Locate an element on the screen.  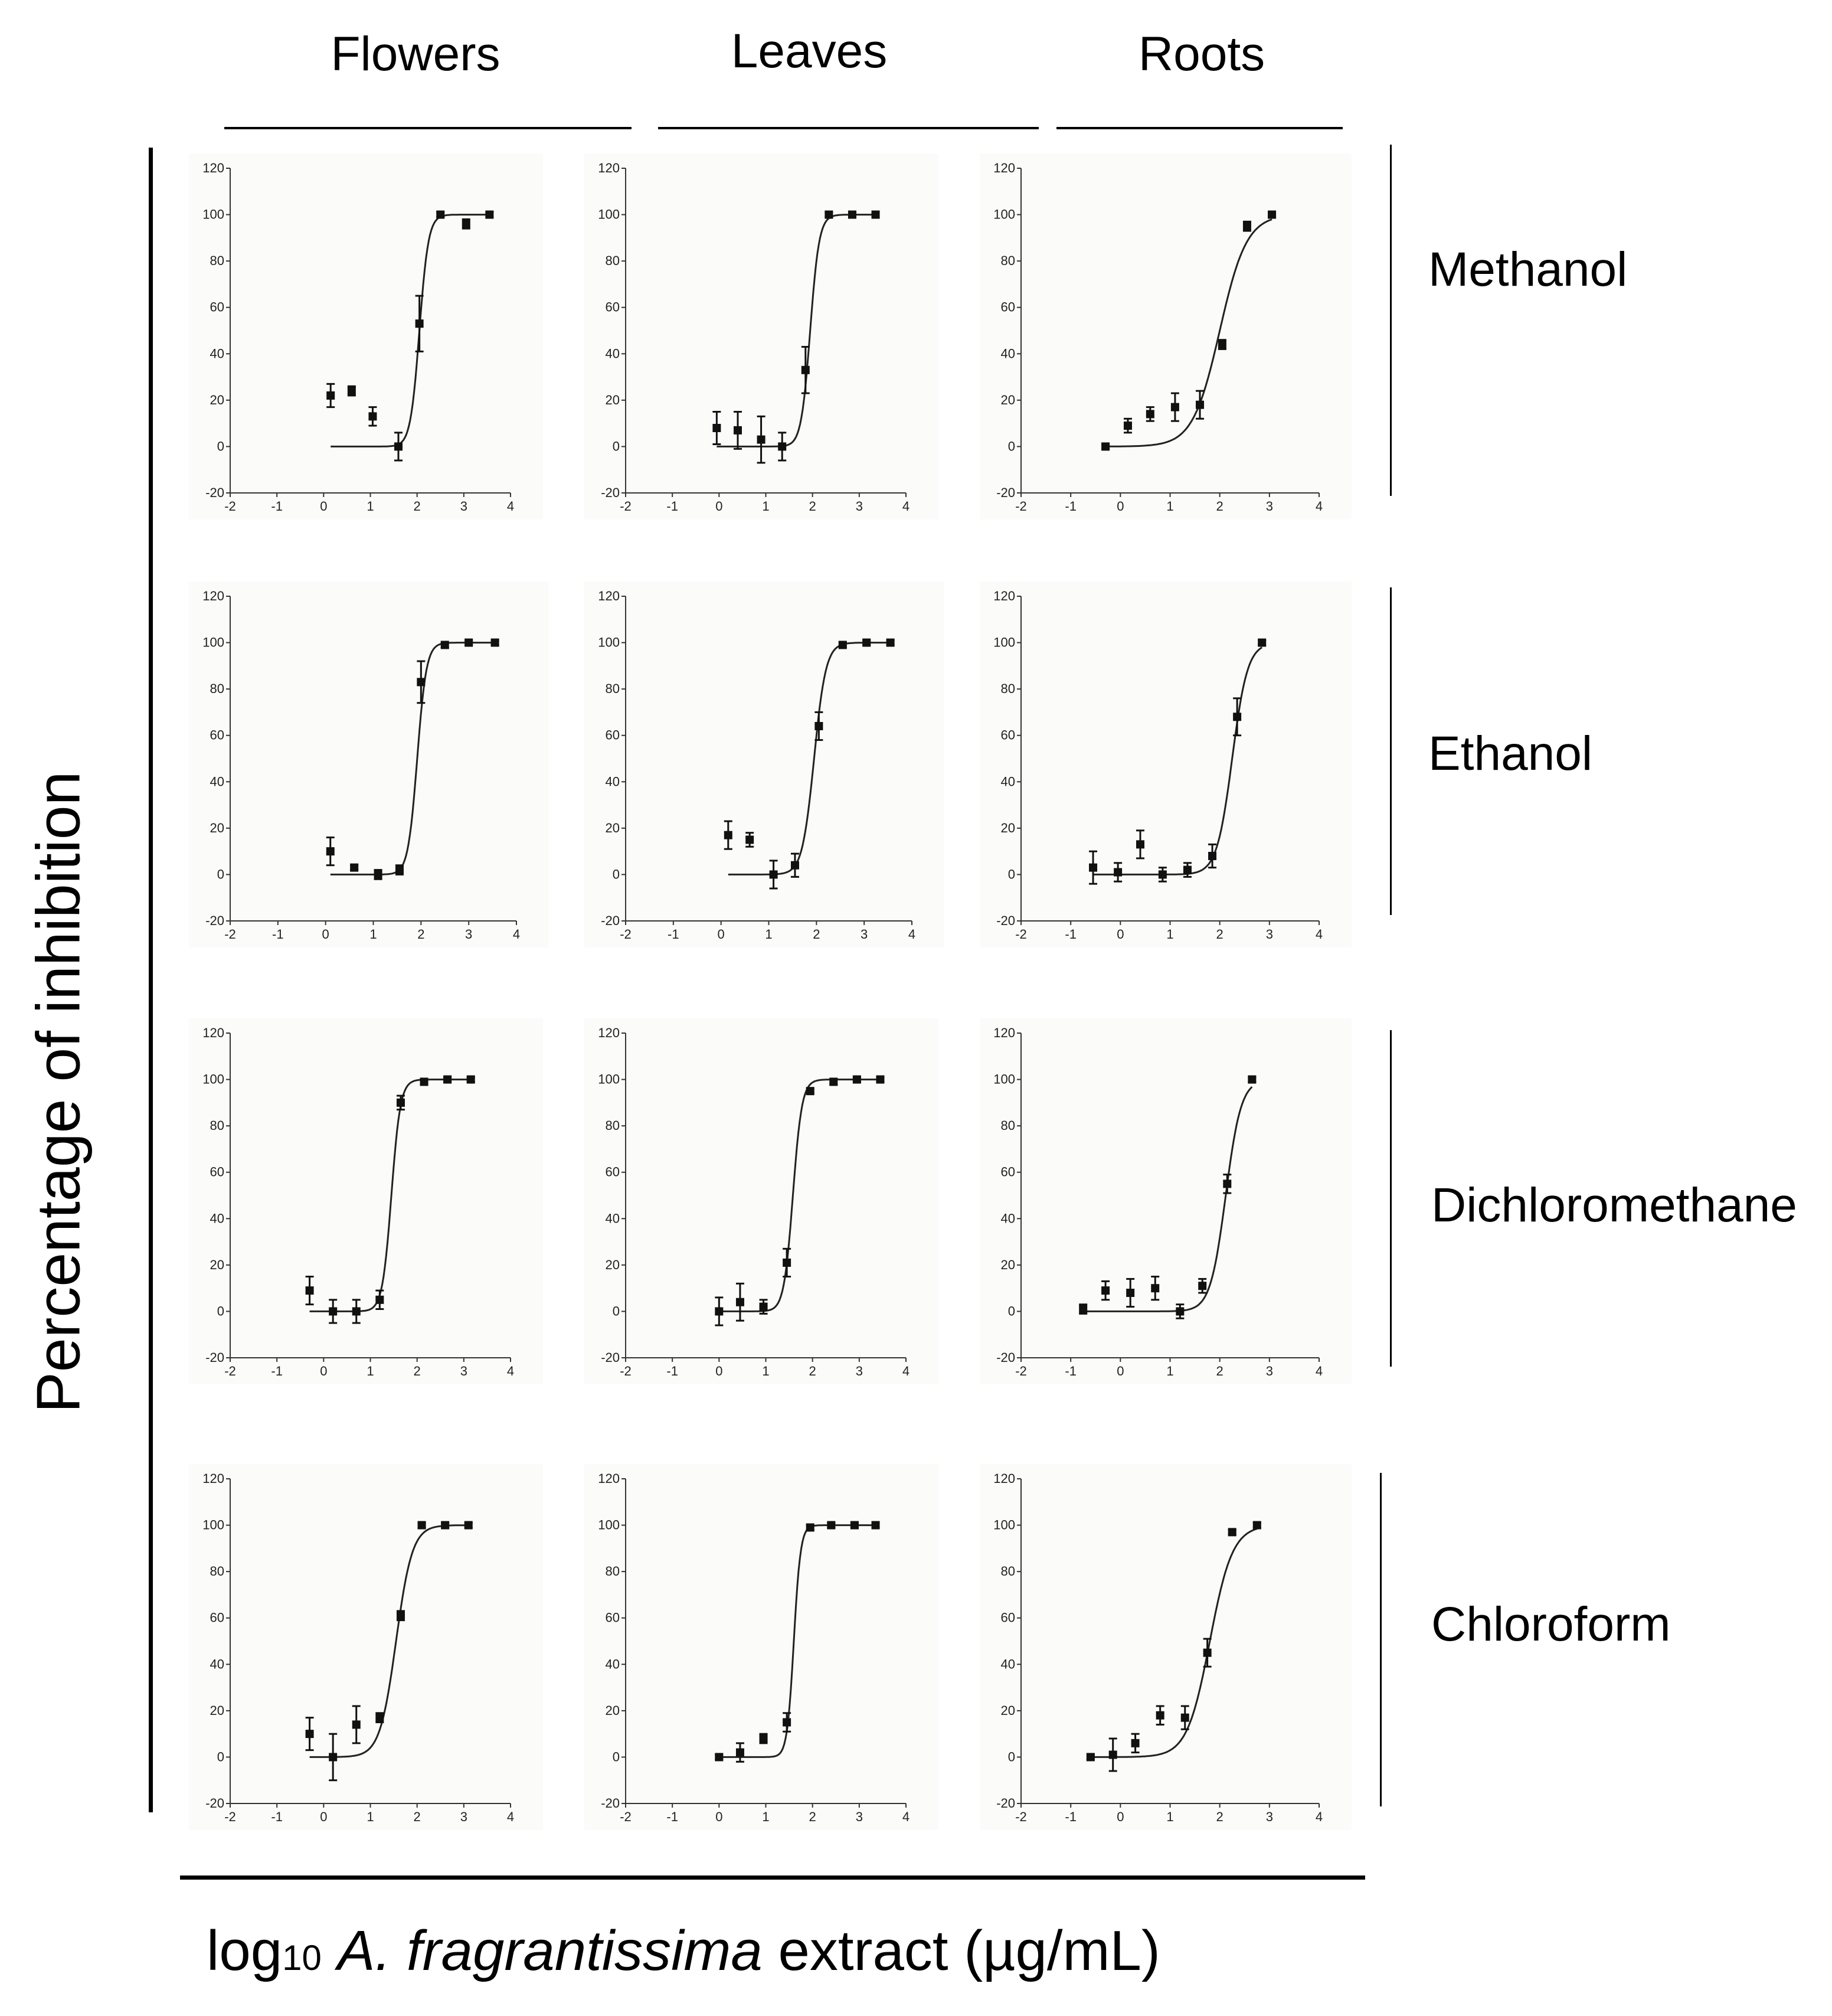
chart-panel-flowers-dichloromethane: -20 0 20 40 60 80 100 120 -2 -1 0 1 2 3 4 is located at coordinates (366, 1201).